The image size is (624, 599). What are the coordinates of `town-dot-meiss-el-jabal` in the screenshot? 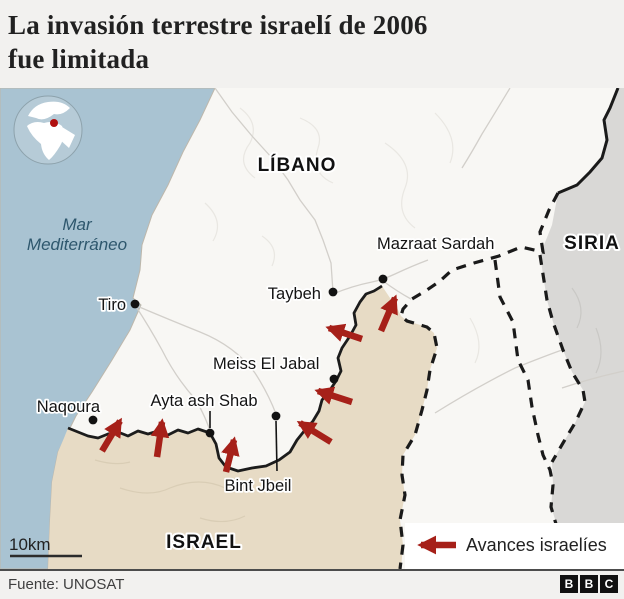 It's located at (334, 379).